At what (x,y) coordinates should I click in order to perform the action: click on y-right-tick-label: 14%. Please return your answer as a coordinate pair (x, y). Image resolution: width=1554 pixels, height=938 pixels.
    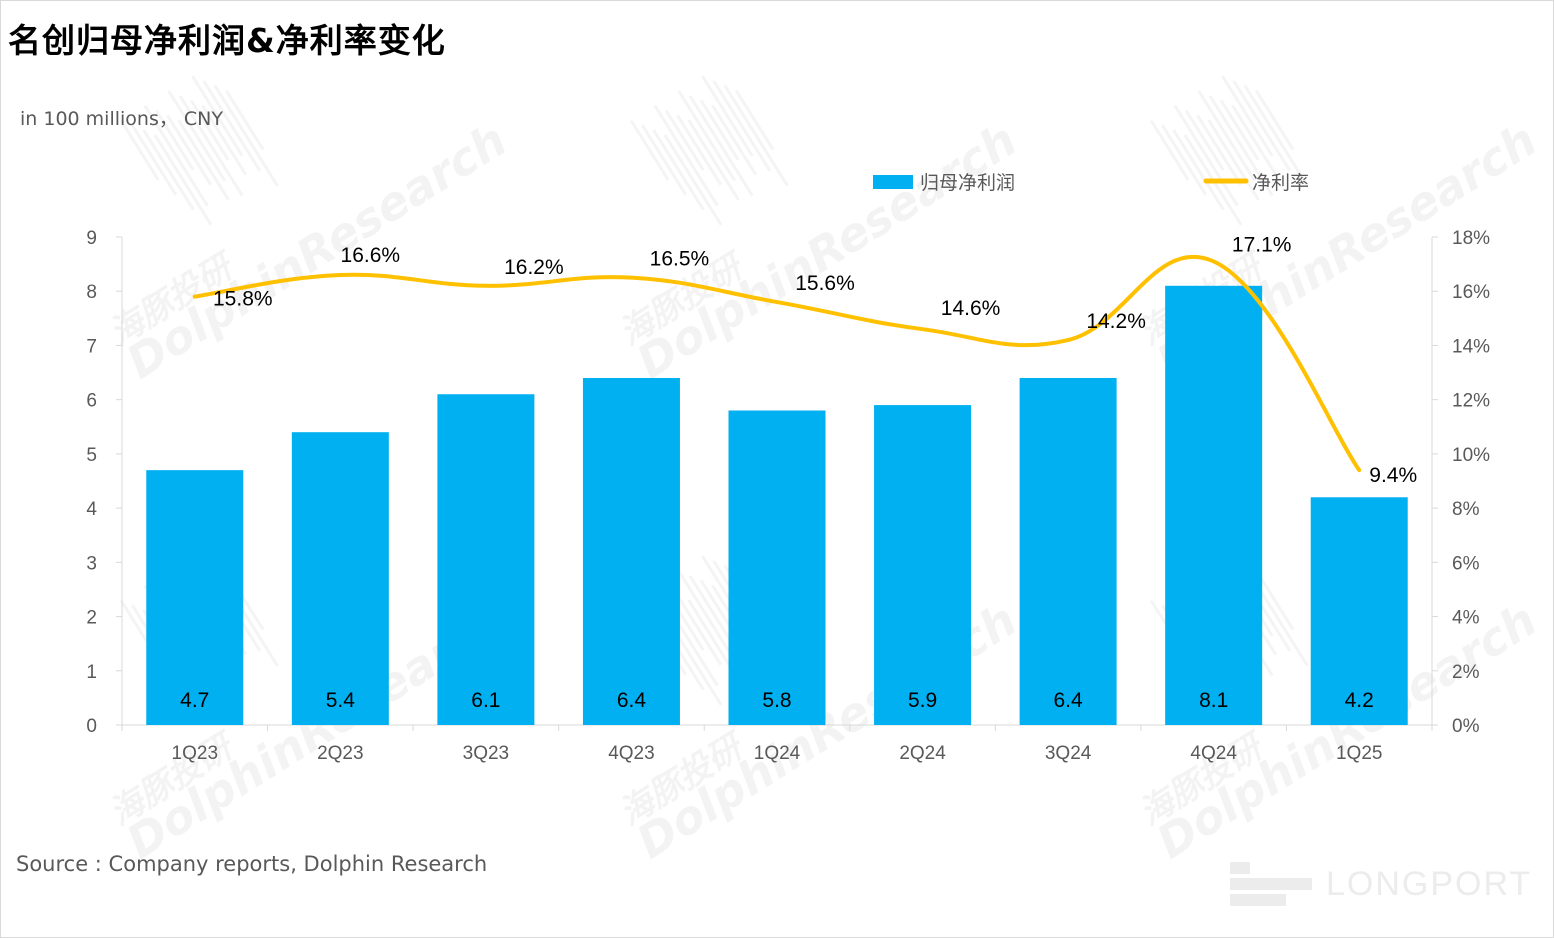
    Looking at the image, I should click on (1471, 346).